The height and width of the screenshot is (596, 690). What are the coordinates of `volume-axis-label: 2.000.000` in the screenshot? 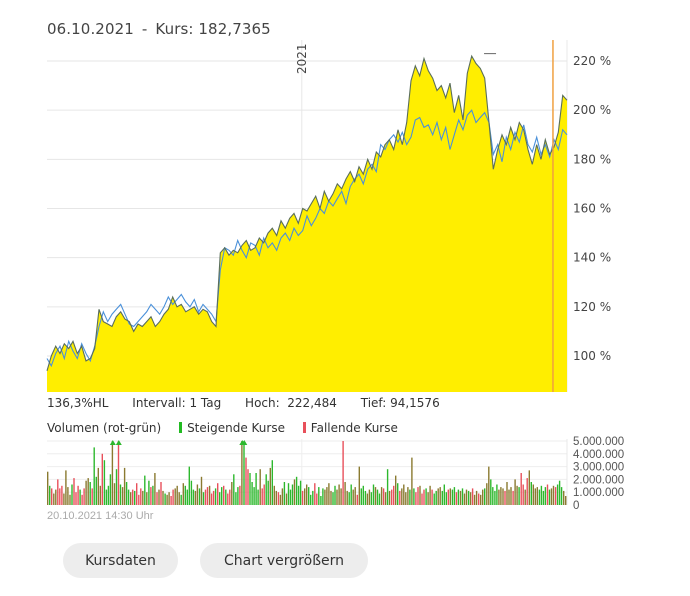 It's located at (598, 480).